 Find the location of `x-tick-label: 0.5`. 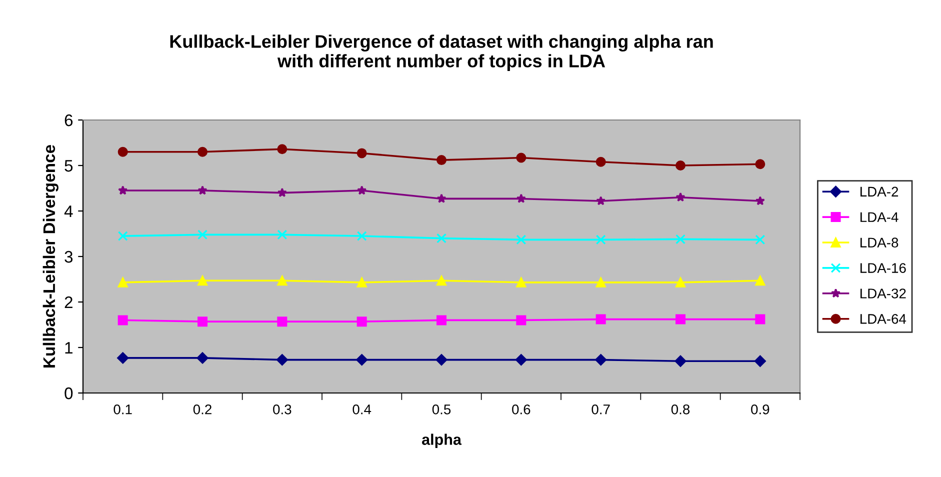

x-tick-label: 0.5 is located at coordinates (441, 409).